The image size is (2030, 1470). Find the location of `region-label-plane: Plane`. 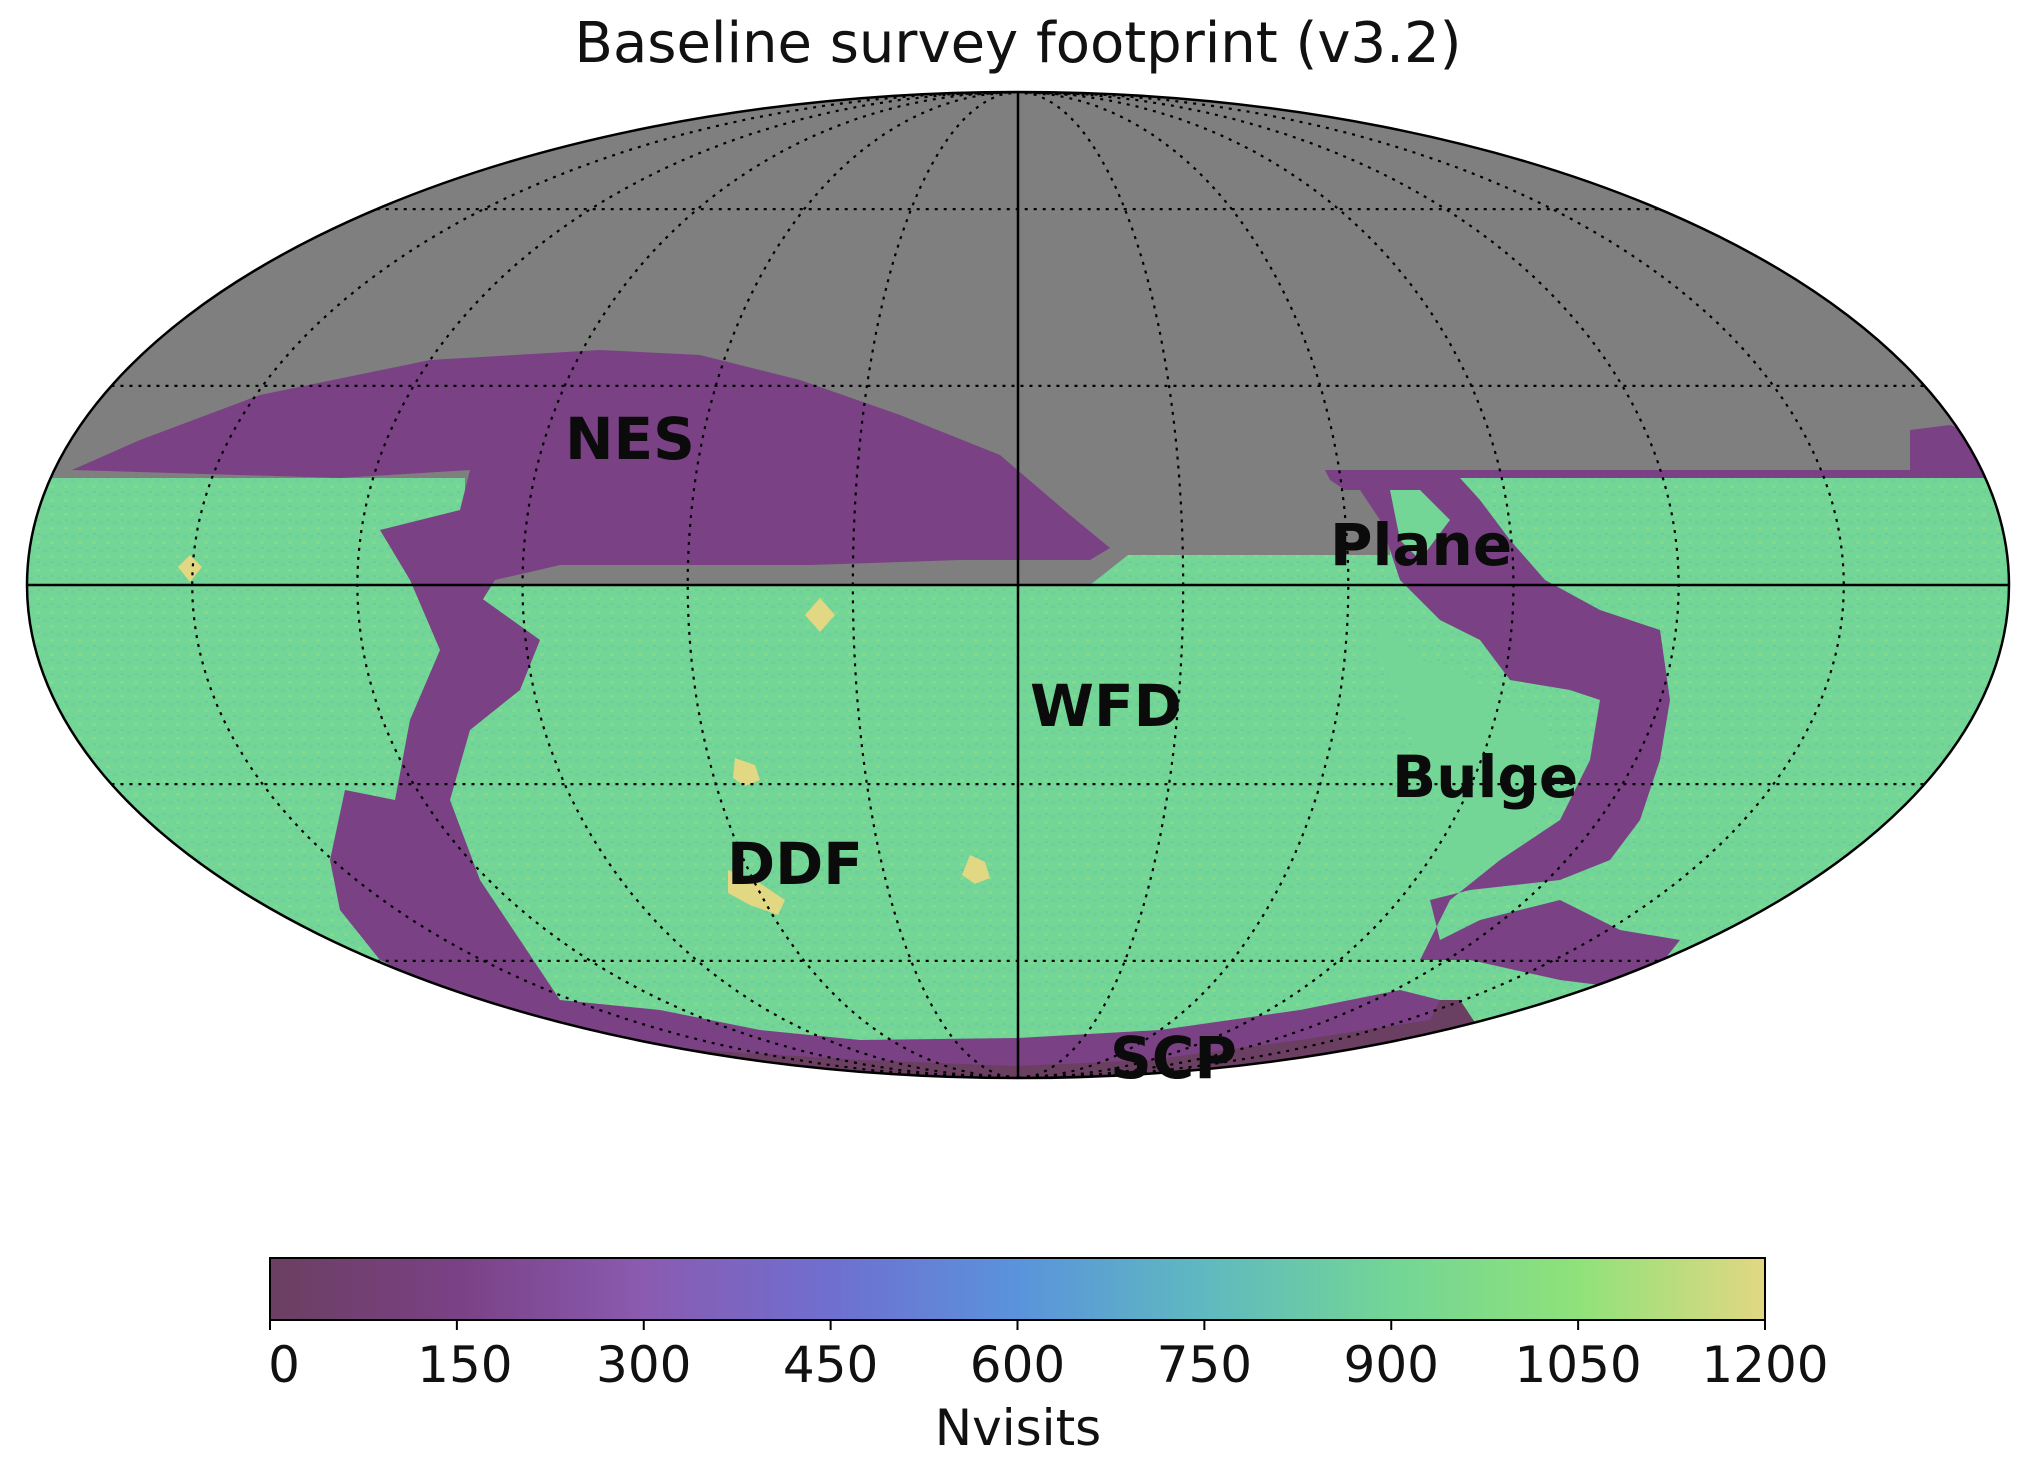

region-label-plane: Plane is located at coordinates (1421, 545).